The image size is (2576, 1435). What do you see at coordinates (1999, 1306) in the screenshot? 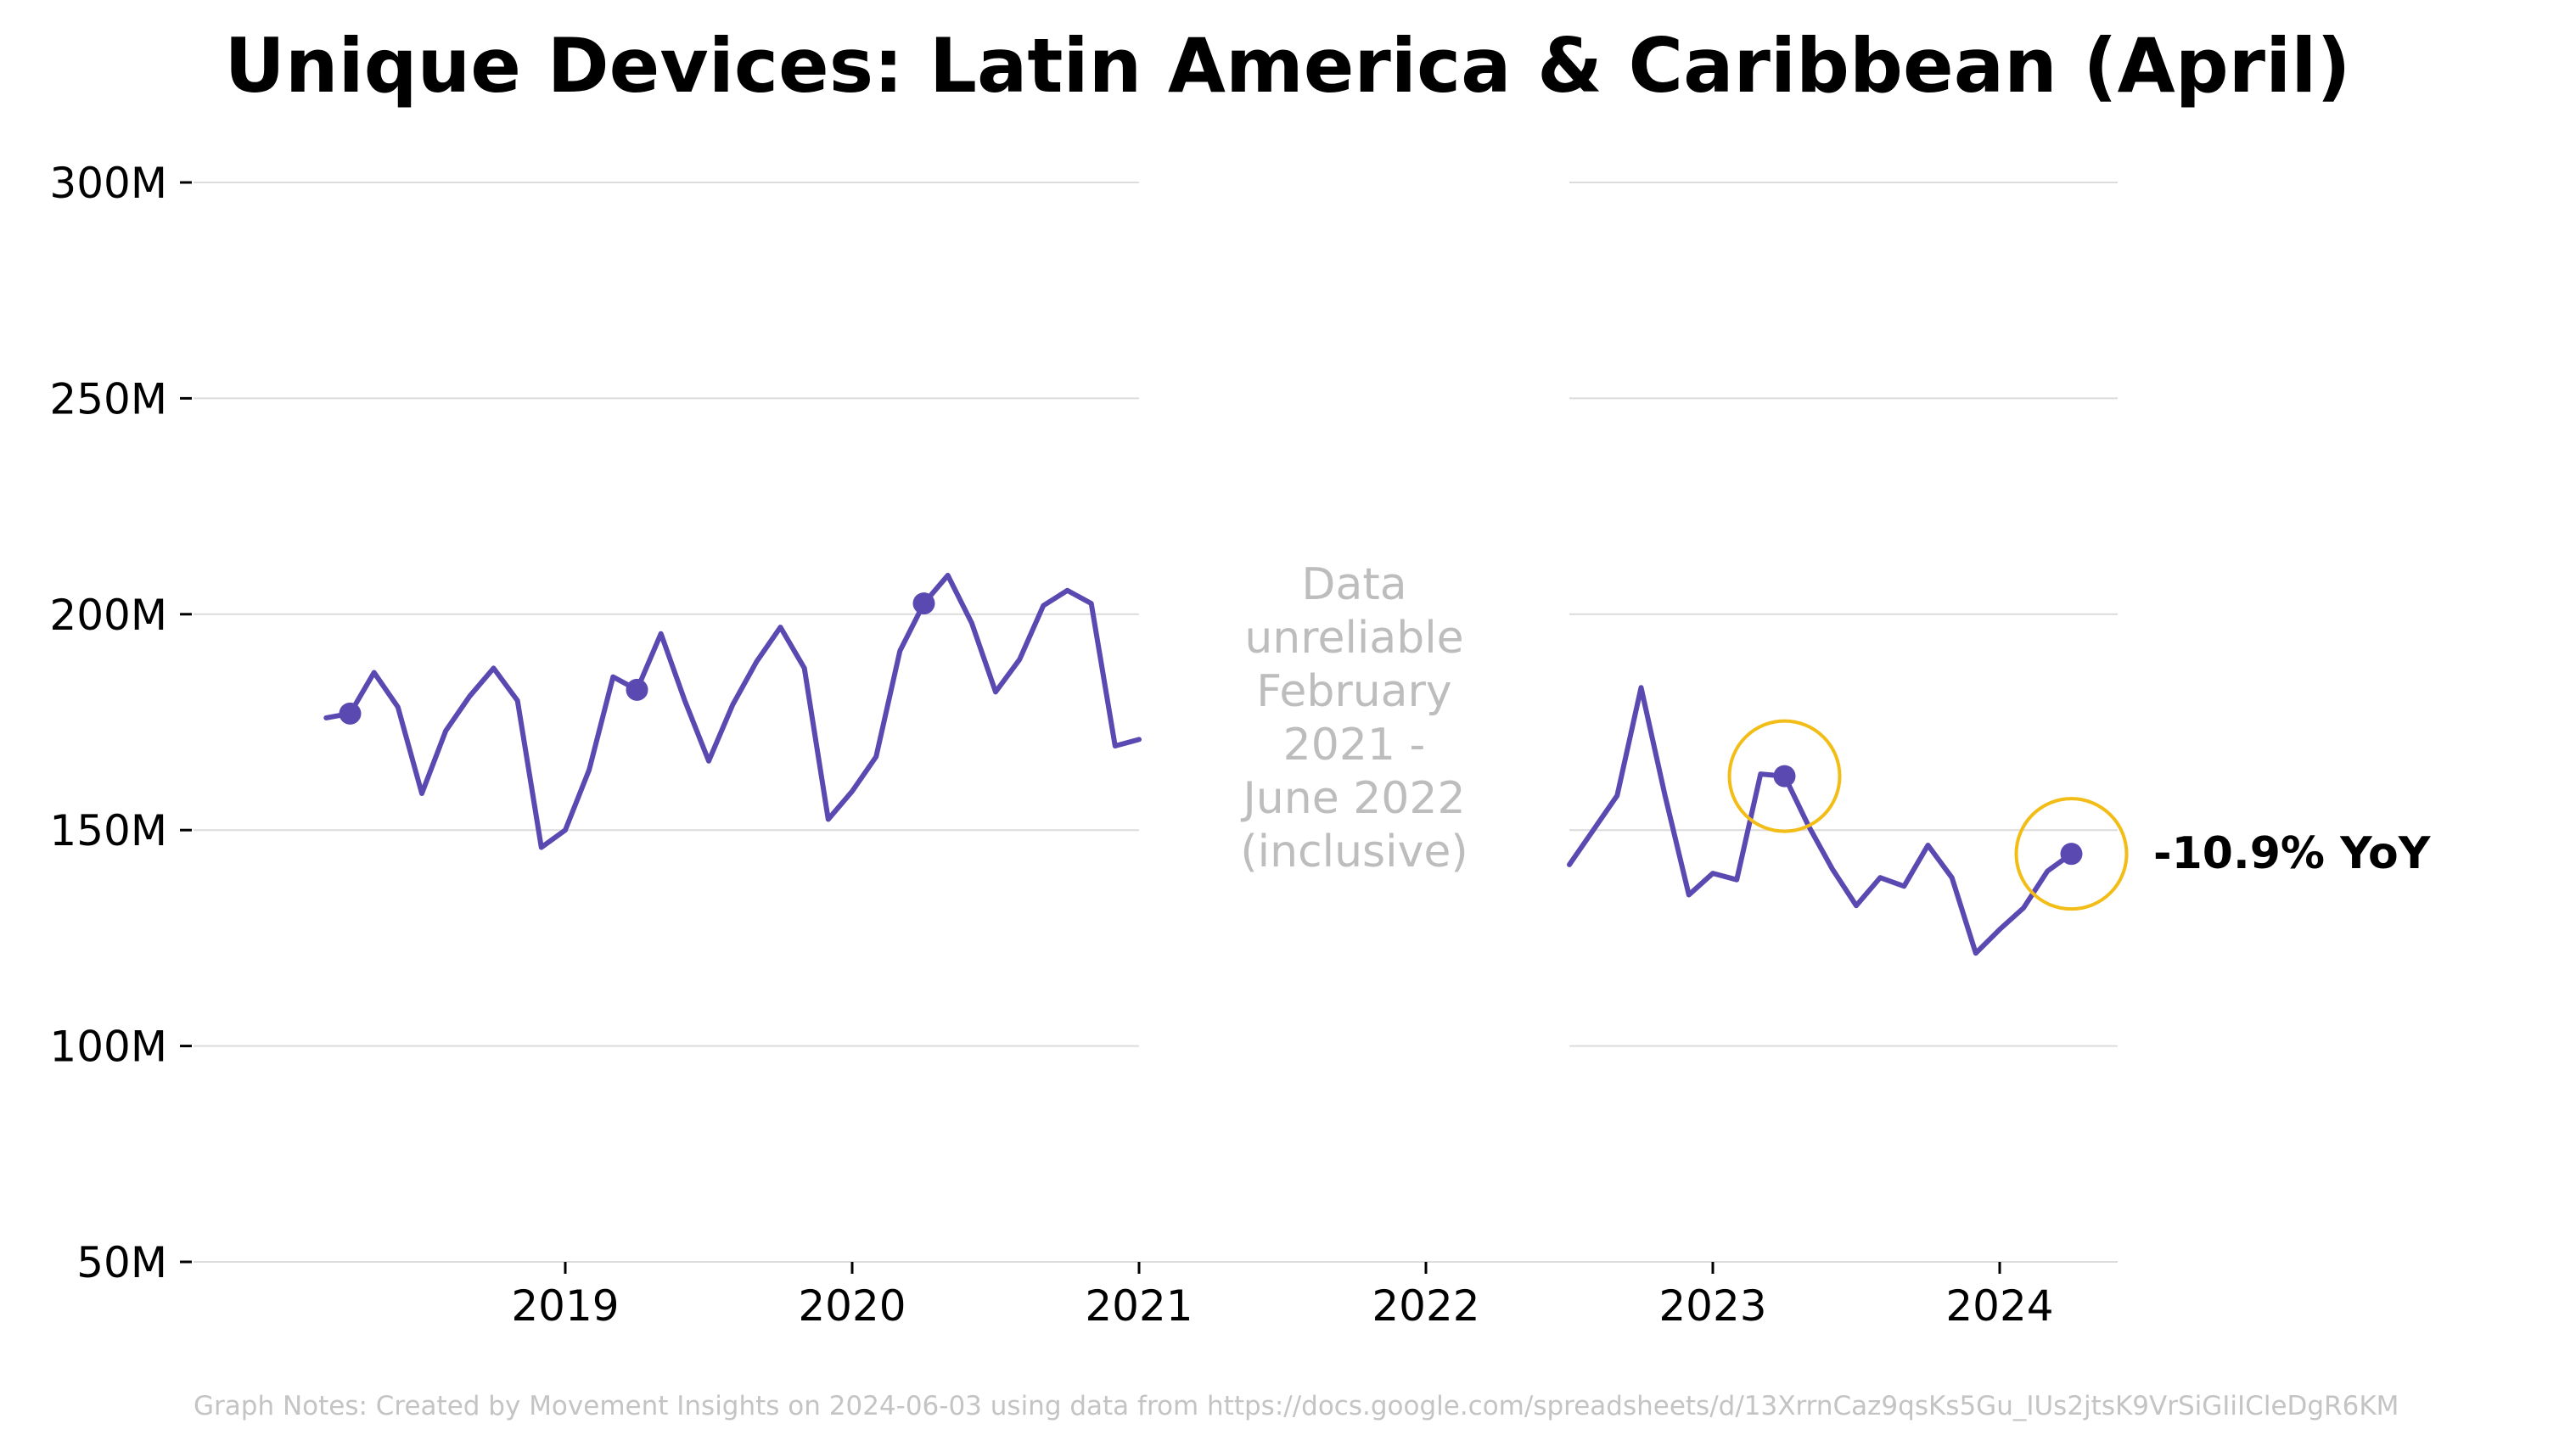
I see `x-tick-label: 2024` at bounding box center [1999, 1306].